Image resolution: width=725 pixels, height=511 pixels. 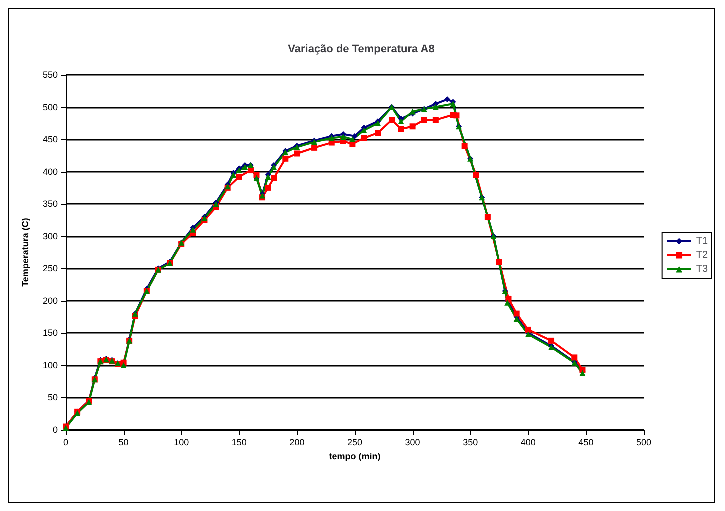 I want to click on y-tick-label: 250, so click(x=50, y=269).